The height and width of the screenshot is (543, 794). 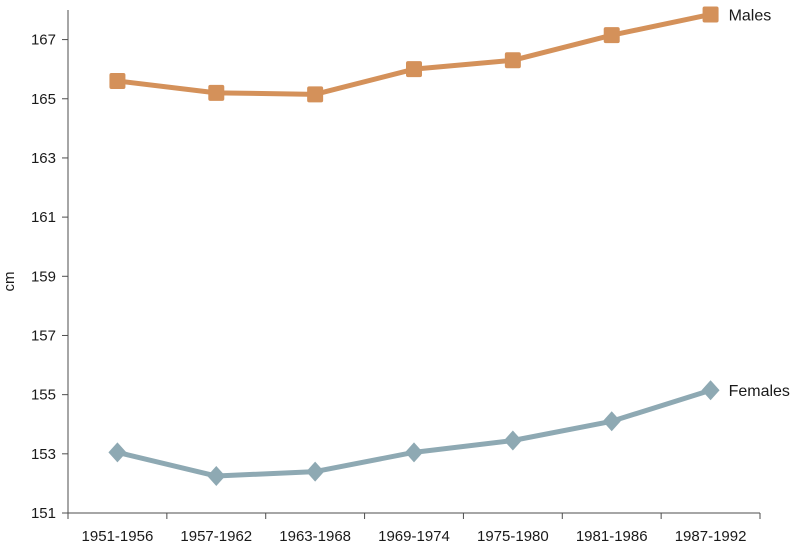 I want to click on series-males: Males, so click(x=440, y=54).